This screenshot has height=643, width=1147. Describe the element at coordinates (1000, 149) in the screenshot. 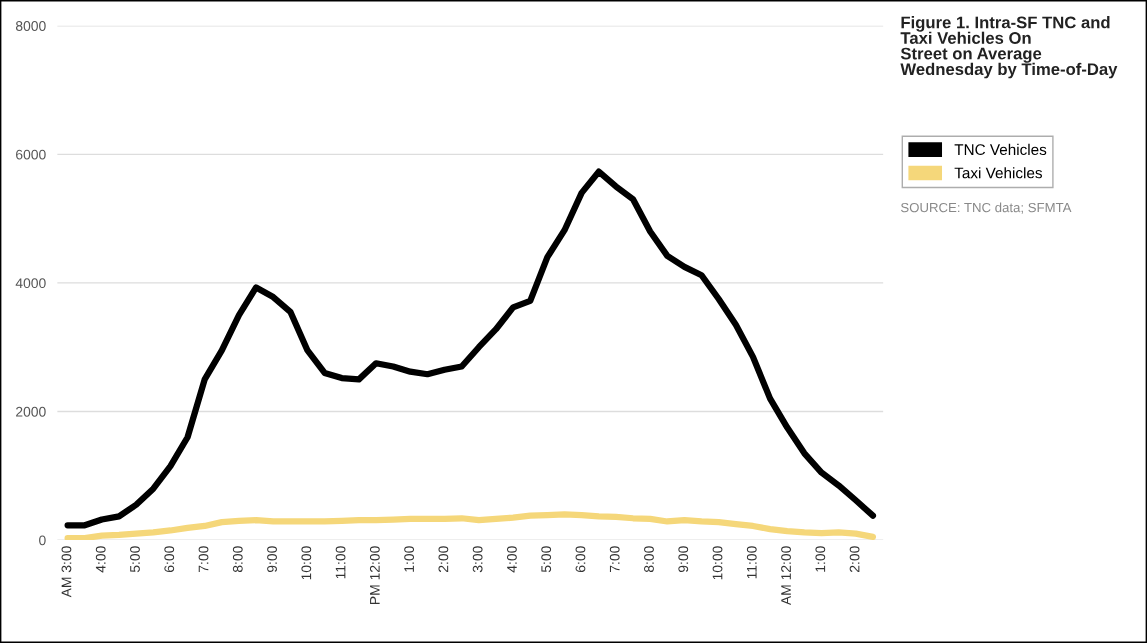

I see `legend-label: TNC Vehicles` at that location.